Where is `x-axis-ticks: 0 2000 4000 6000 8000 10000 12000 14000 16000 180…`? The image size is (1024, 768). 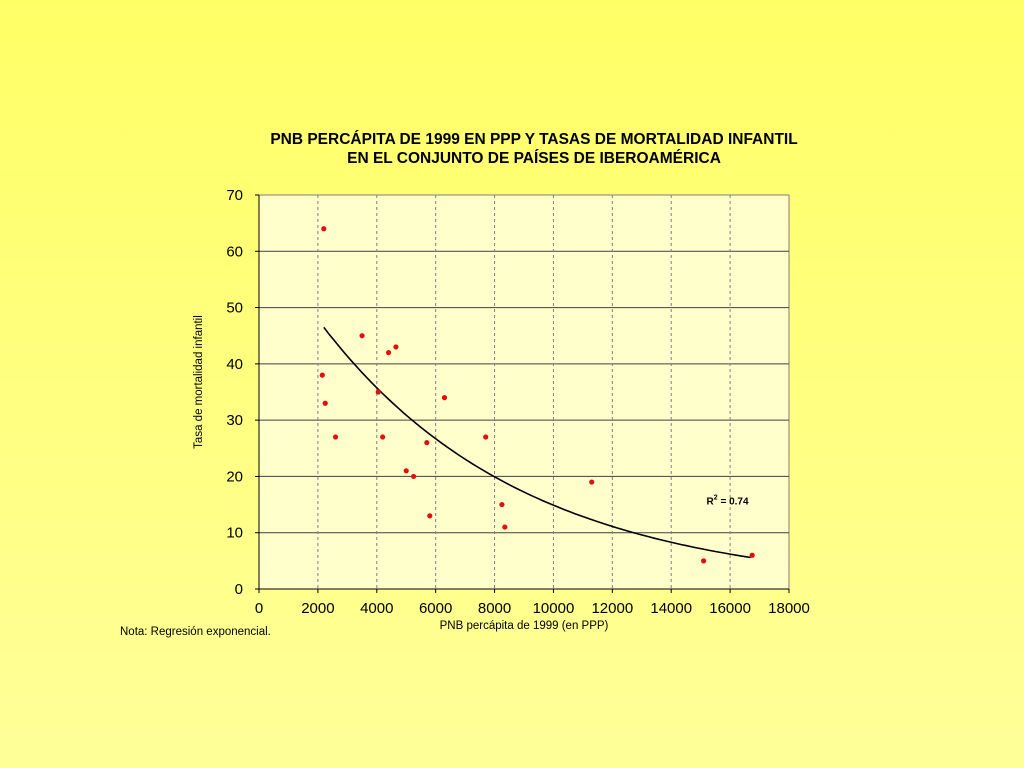
x-axis-ticks: 0 2000 4000 6000 8000 10000 12000 14000 16000 180… is located at coordinates (532, 603).